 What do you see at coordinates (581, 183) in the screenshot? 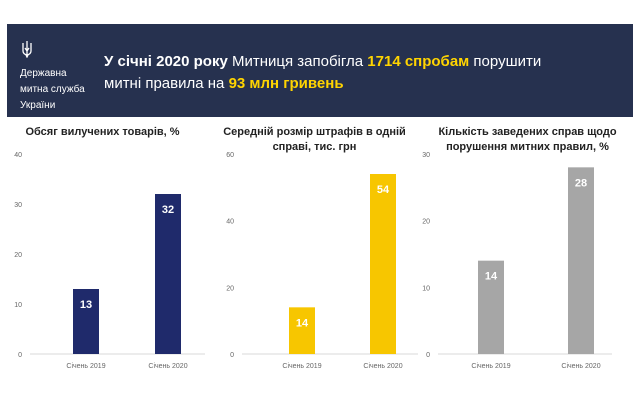
I see `bar-value-label: 28` at bounding box center [581, 183].